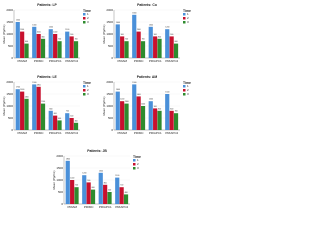  I want to click on x-tick-label: PRIAPC2, so click(71, 61).